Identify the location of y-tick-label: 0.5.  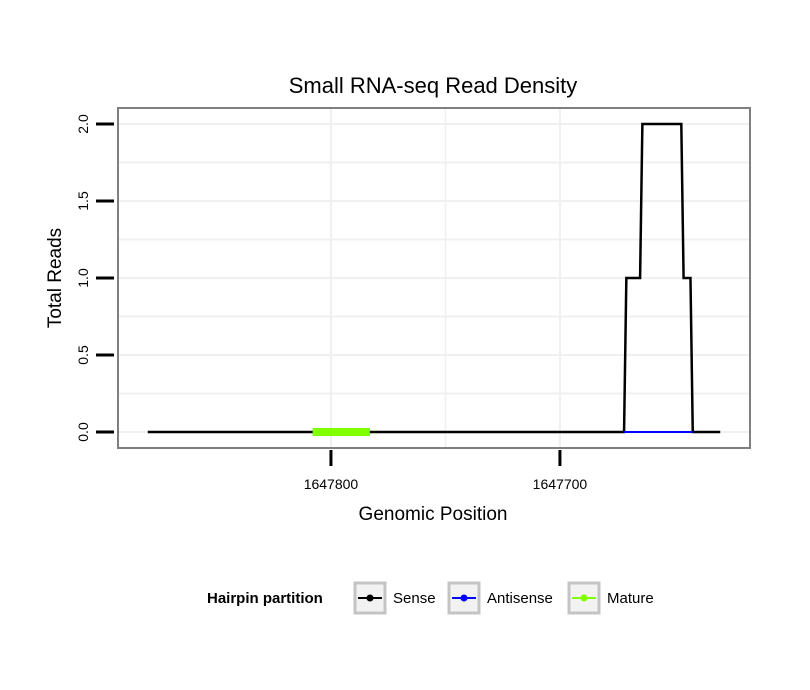
(83, 355).